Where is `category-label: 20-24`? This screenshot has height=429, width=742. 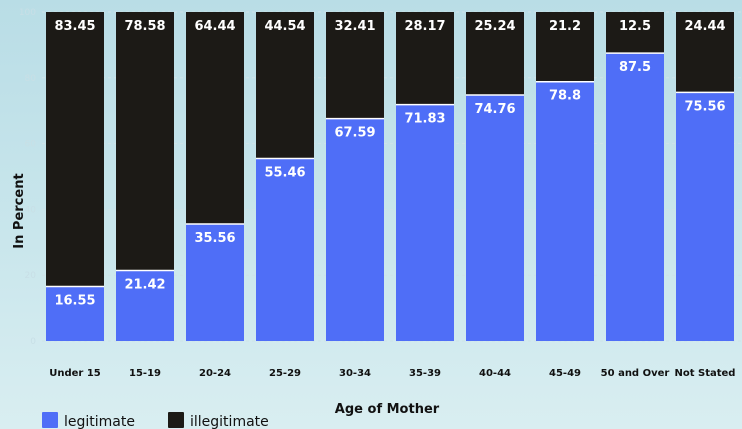 category-label: 20-24 is located at coordinates (215, 373).